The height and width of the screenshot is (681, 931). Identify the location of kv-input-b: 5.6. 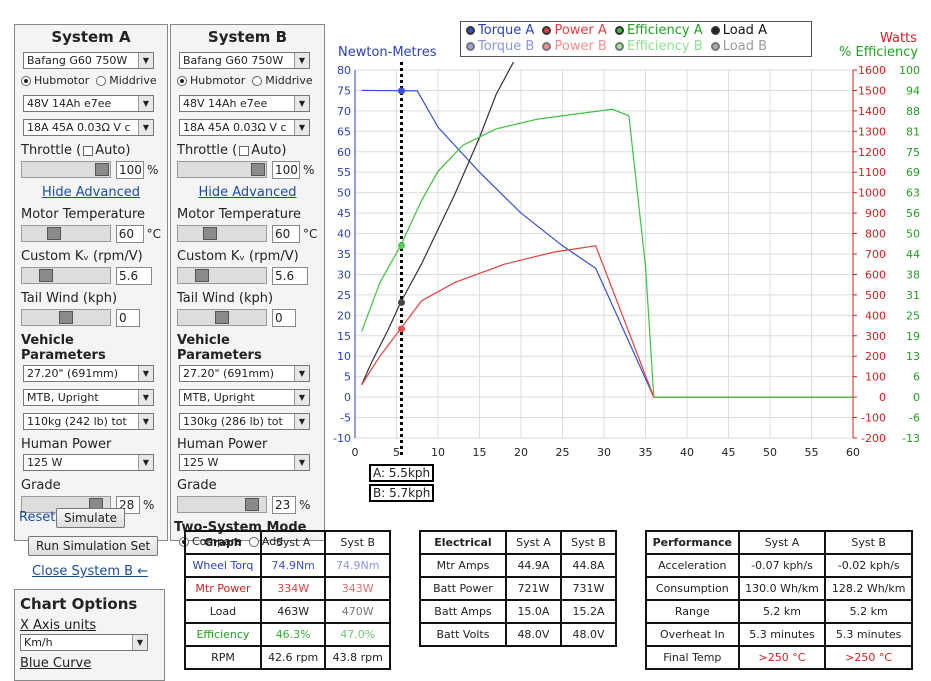
(290, 275).